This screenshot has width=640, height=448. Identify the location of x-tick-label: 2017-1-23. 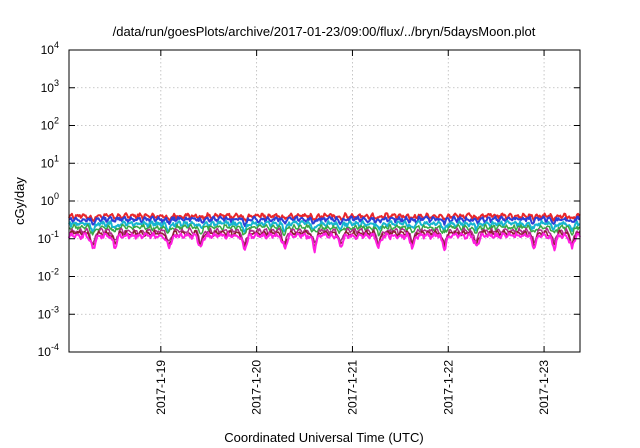
(544, 387).